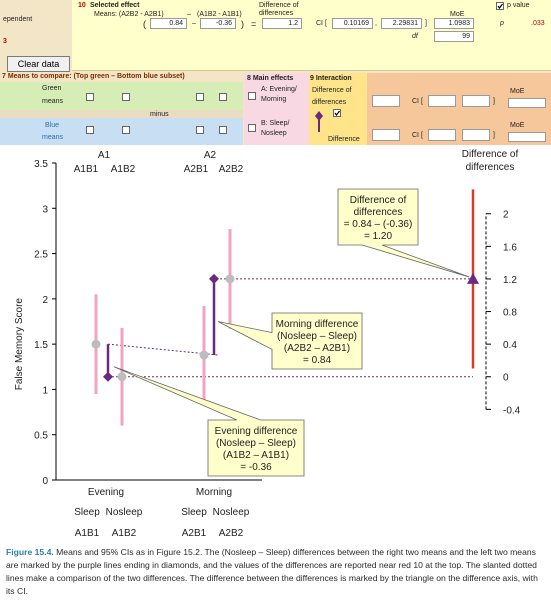 The image size is (551, 601). Describe the element at coordinates (378, 212) in the screenshot. I see `dod-callout-text: differences` at that location.